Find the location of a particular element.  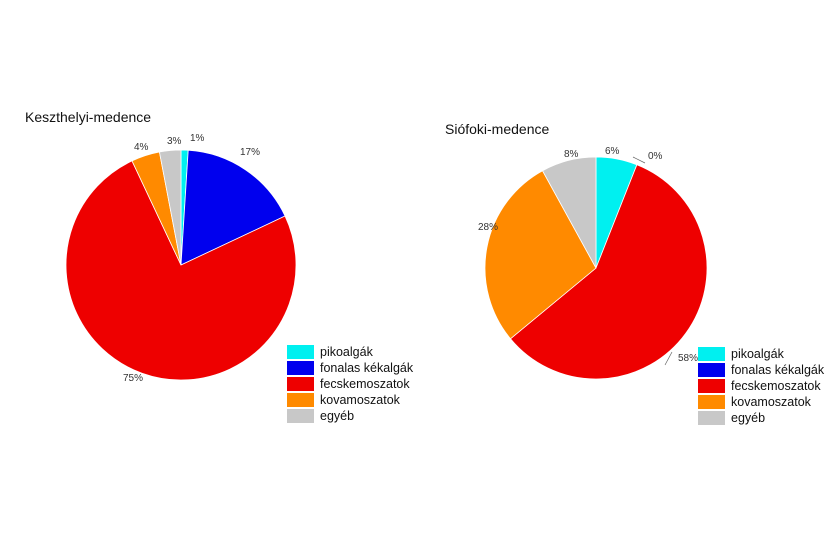

slice-label-fecskemoszatok: 58% is located at coordinates (688, 358).